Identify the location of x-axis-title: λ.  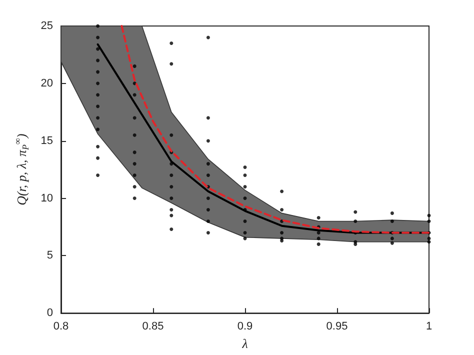
(244, 343).